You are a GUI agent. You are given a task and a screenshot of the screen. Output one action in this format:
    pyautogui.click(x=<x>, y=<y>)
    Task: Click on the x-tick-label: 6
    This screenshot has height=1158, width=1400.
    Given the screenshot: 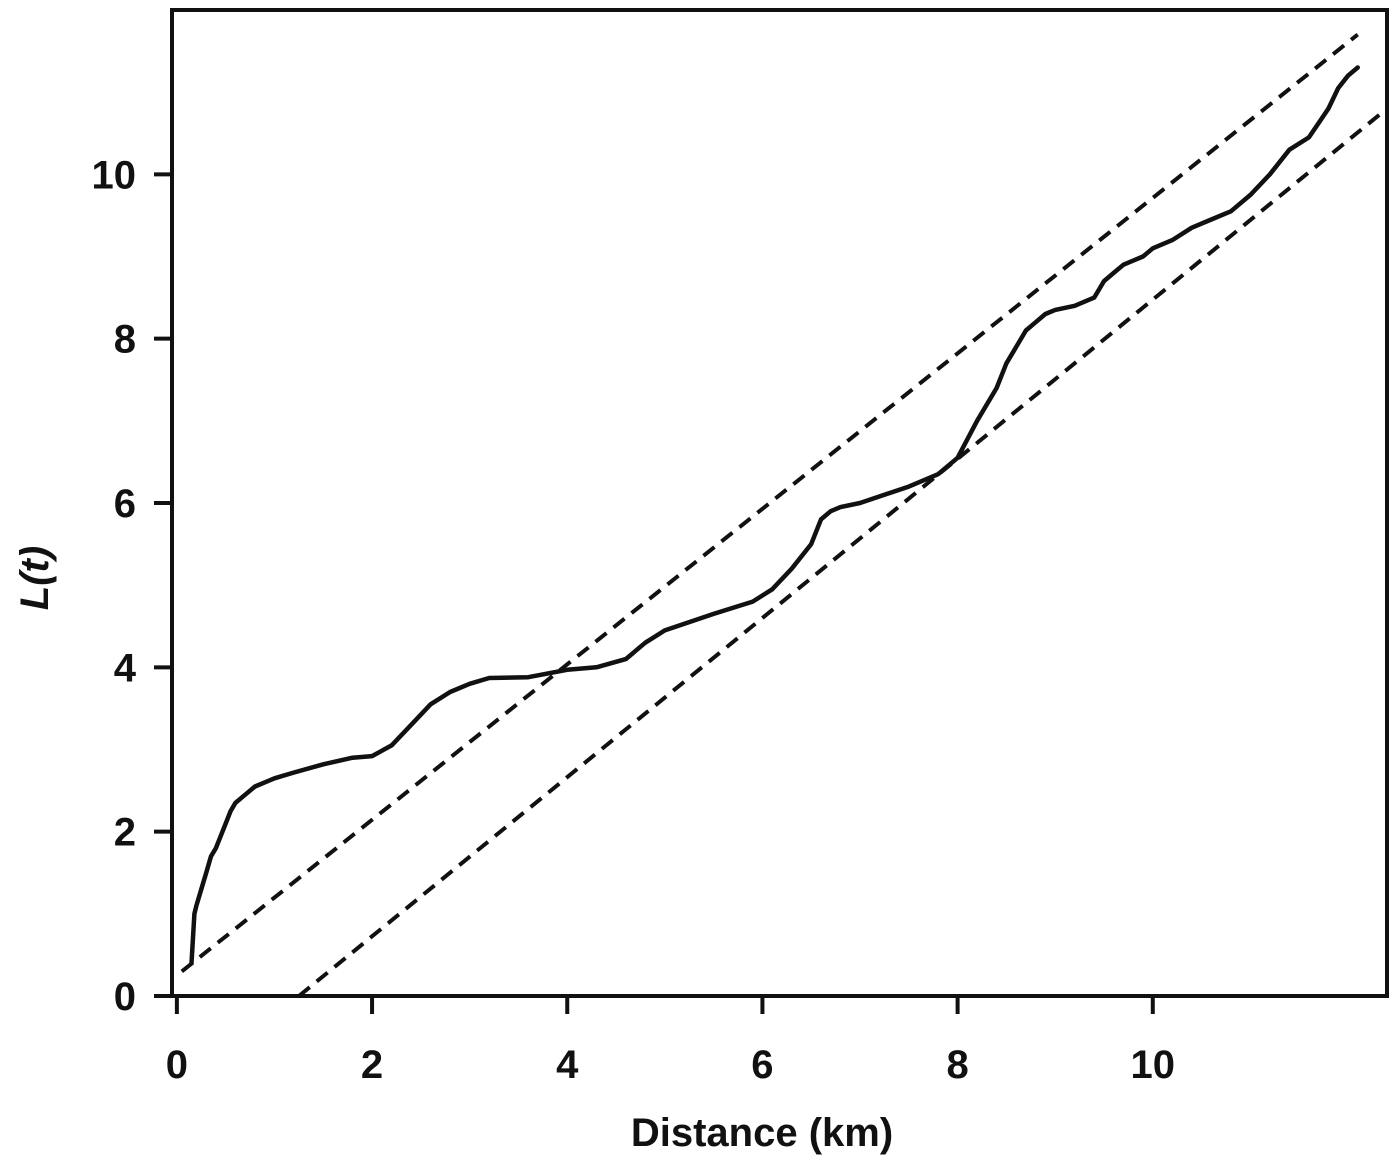 What is the action you would take?
    pyautogui.click(x=762, y=1065)
    